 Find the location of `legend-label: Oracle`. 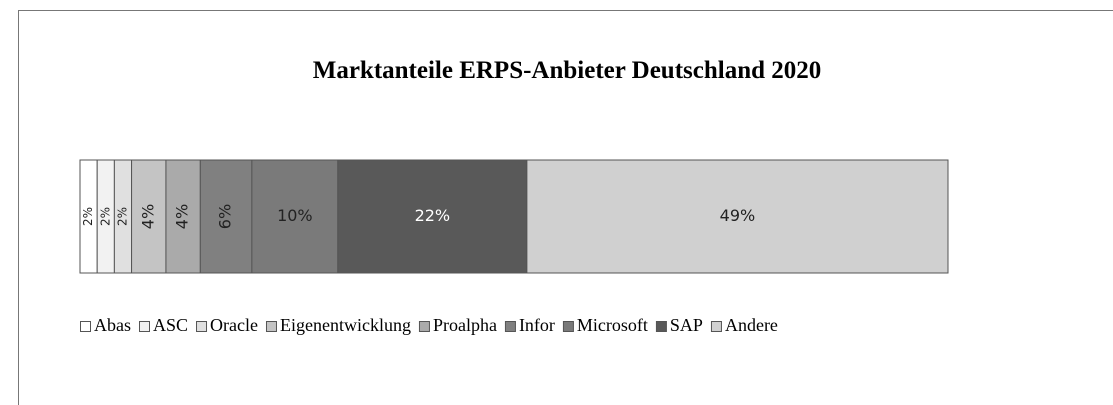

legend-label: Oracle is located at coordinates (234, 325).